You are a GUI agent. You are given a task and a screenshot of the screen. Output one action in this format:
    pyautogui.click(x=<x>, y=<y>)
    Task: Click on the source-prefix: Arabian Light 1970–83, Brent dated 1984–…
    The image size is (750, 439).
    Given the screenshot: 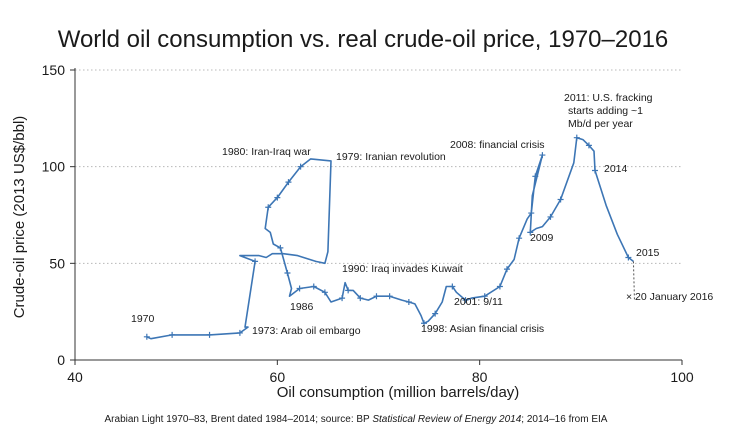 What is the action you would take?
    pyautogui.click(x=239, y=419)
    